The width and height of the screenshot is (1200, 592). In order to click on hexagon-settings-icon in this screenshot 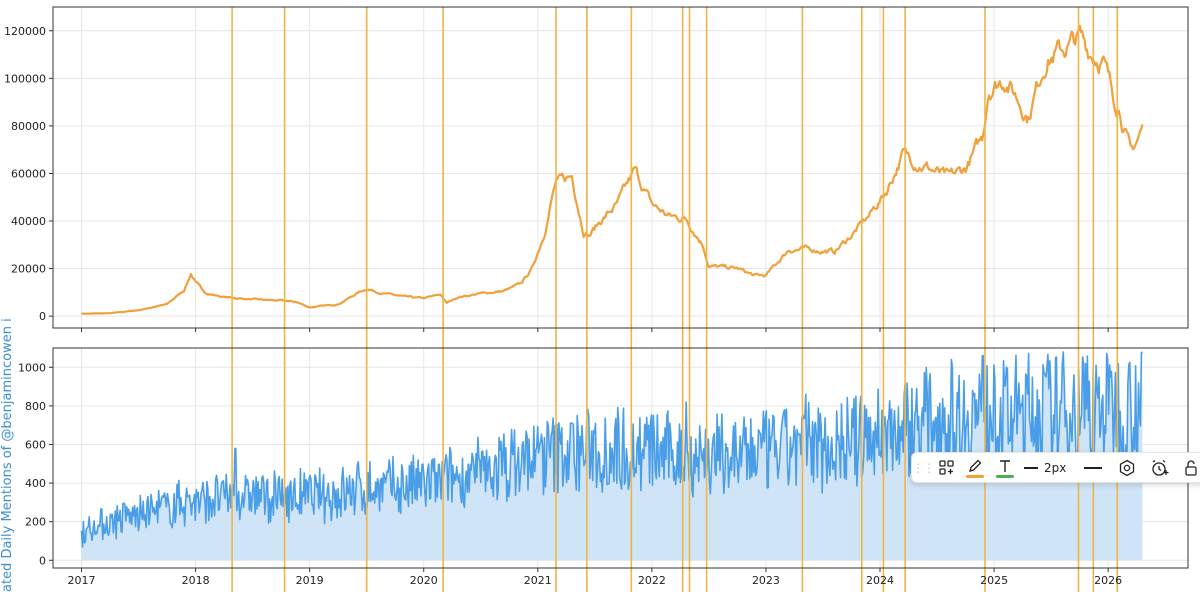, I will do `click(1127, 467)`.